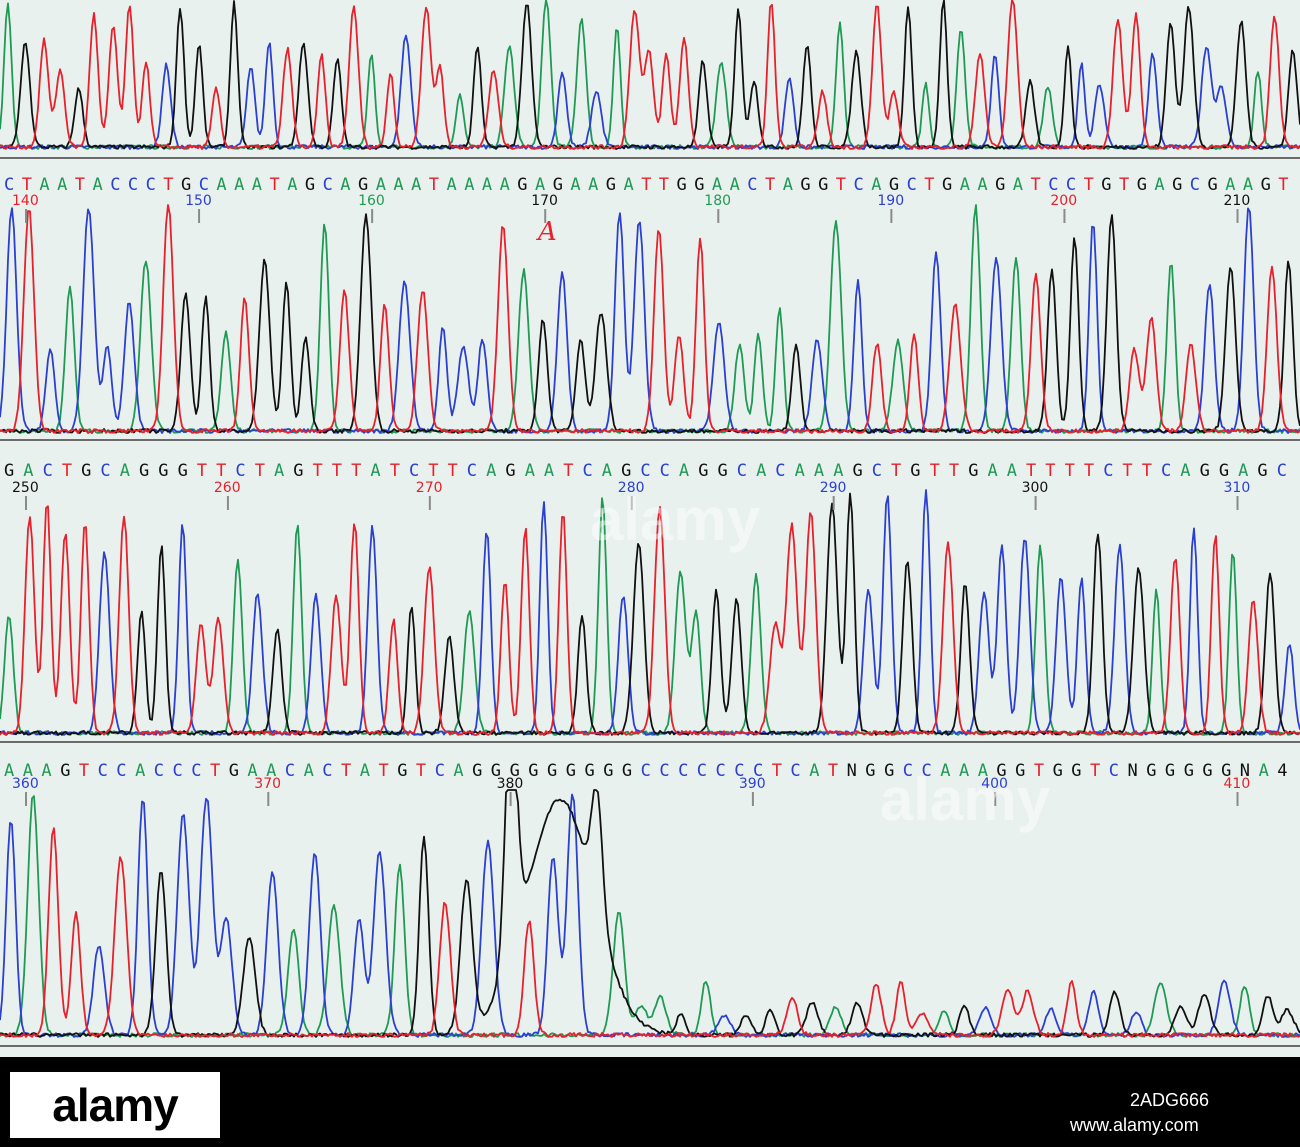 The height and width of the screenshot is (1147, 1300). I want to click on position-label: 200, so click(1063, 201).